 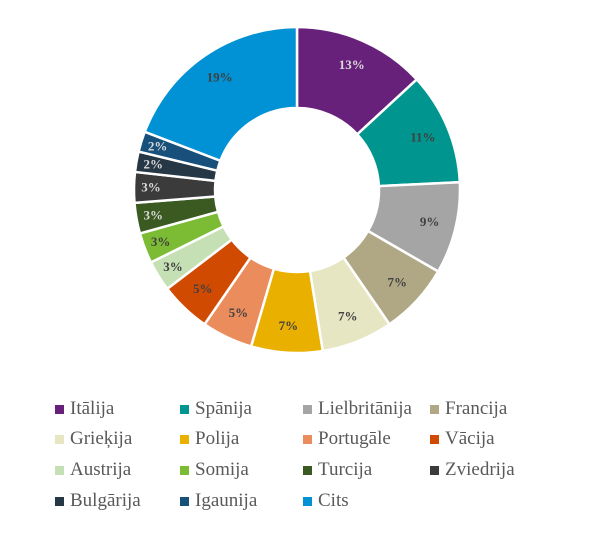 I want to click on legend-item: Zviedrija, so click(x=472, y=470).